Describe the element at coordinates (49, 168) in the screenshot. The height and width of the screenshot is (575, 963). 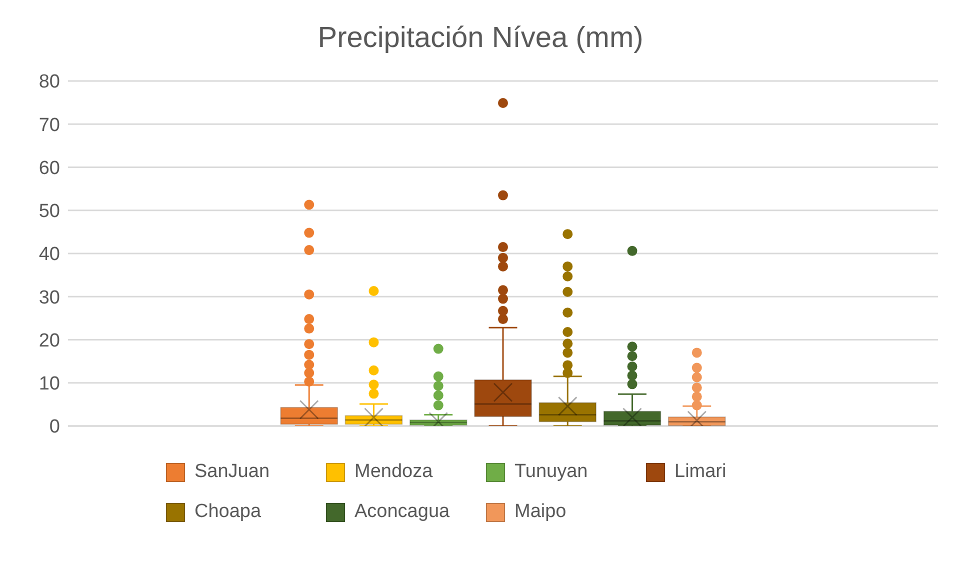
I see `y-tick-label: 60` at that location.